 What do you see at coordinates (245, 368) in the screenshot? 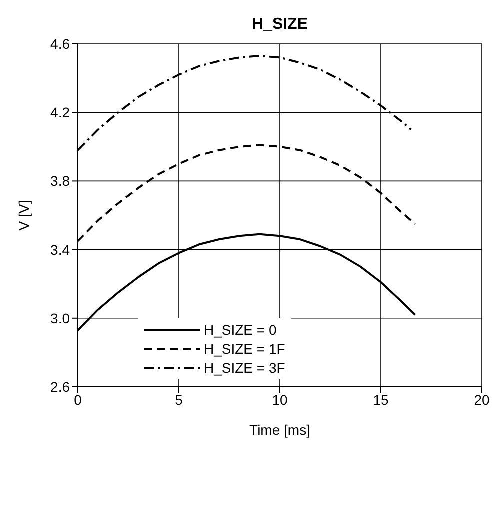
I see `legend-label: H_SIZE = 3F` at bounding box center [245, 368].